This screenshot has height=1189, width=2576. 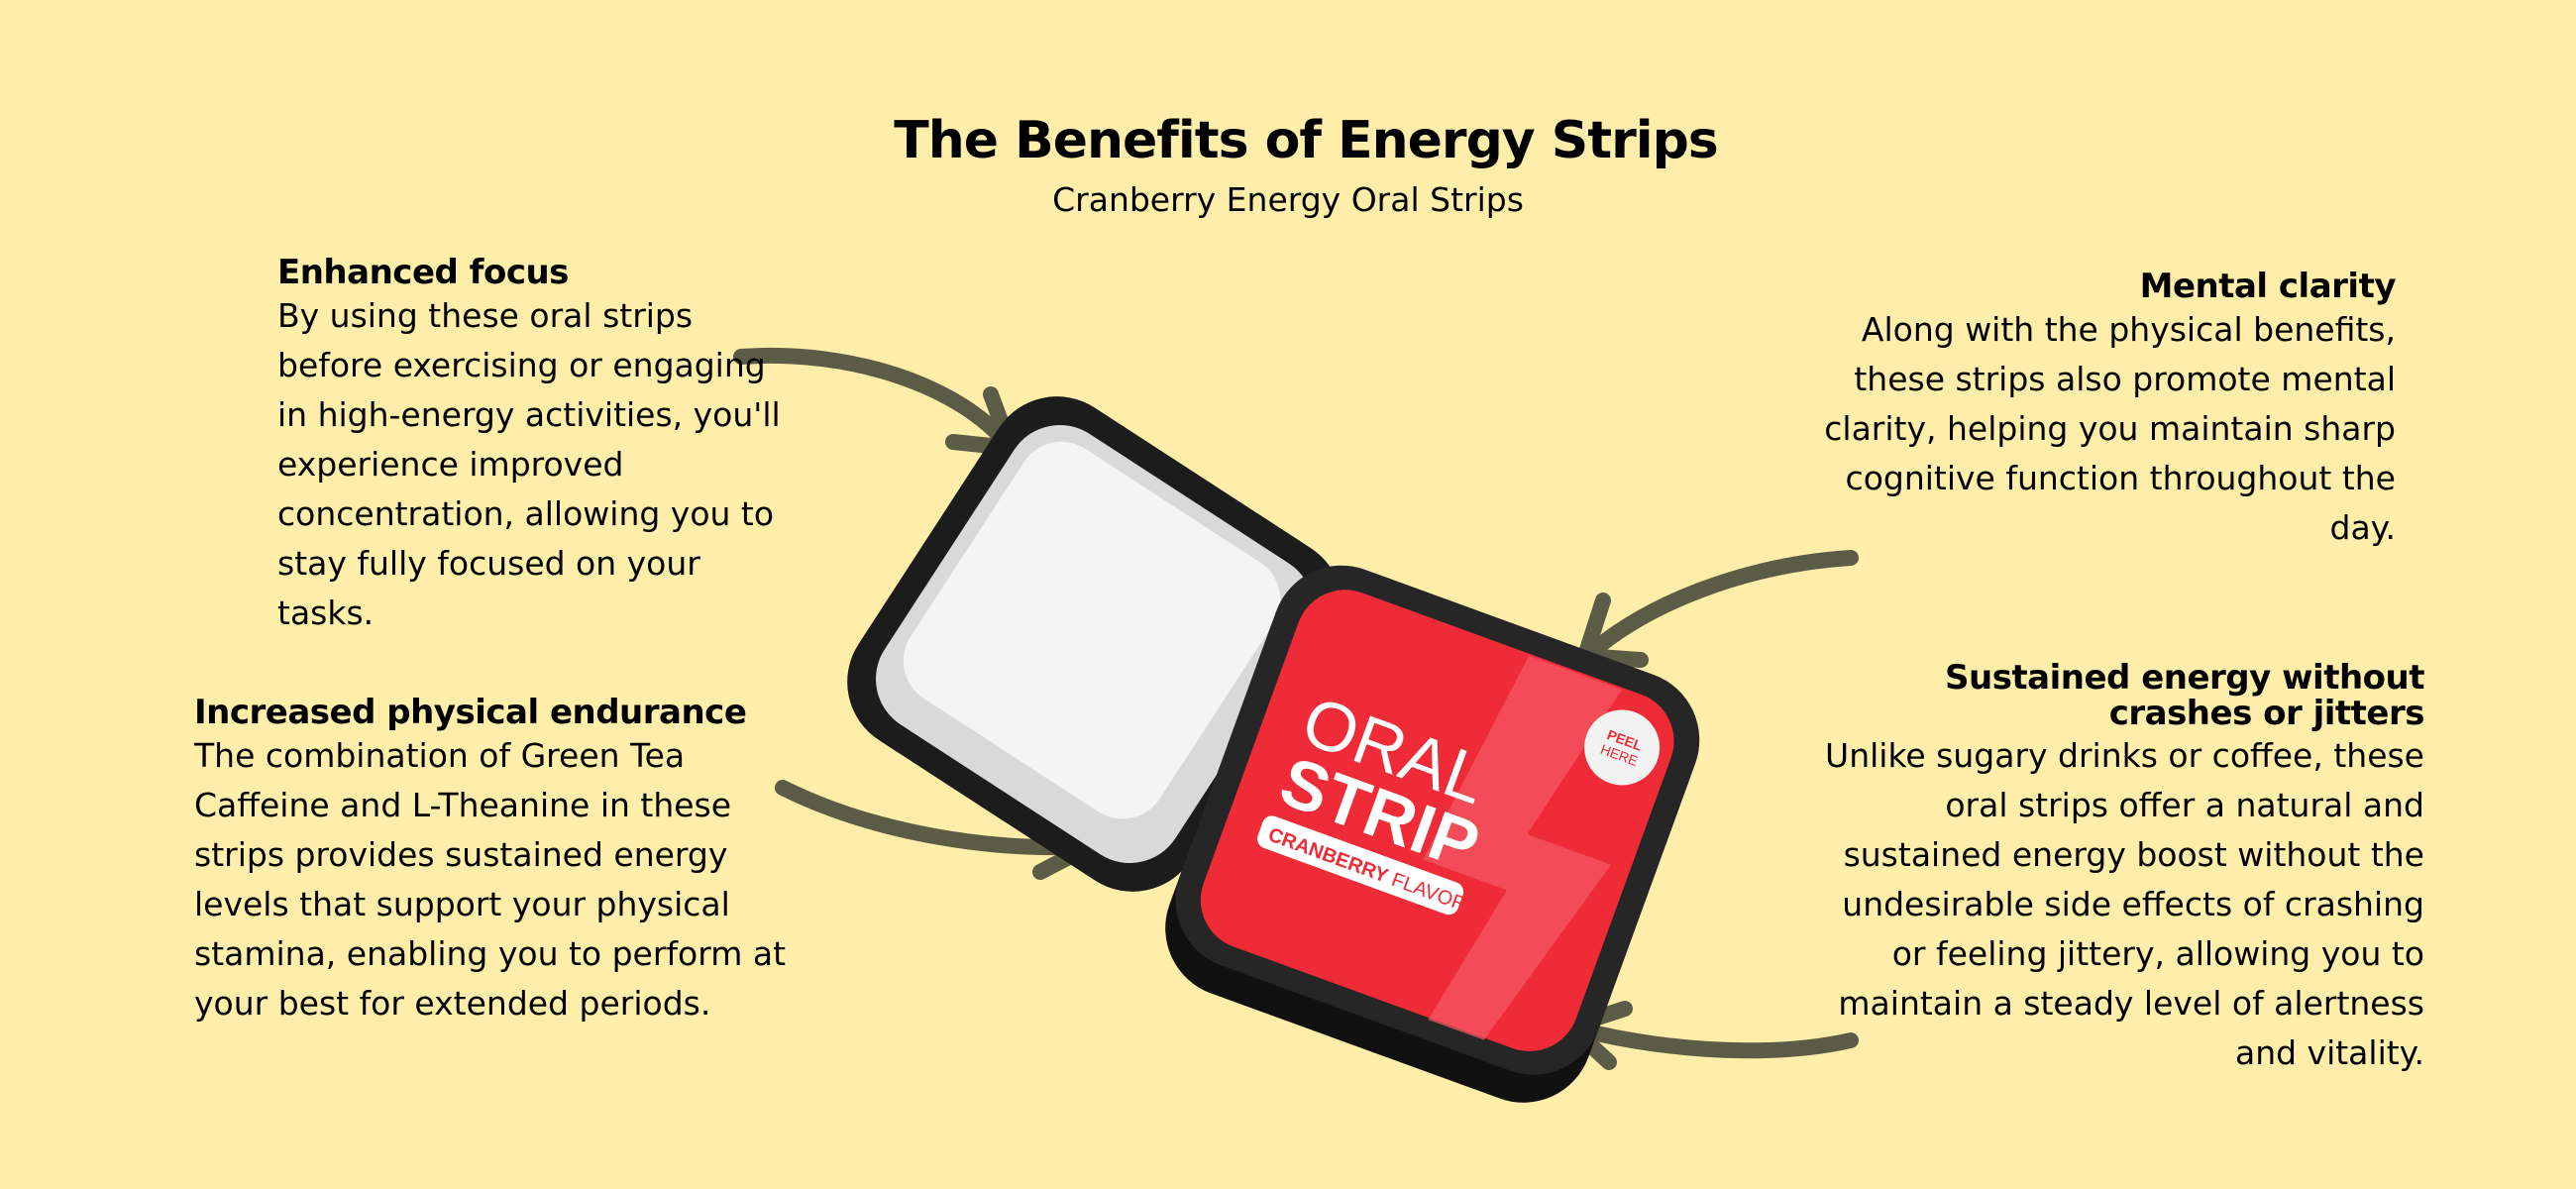 What do you see at coordinates (1288, 199) in the screenshot?
I see `page-subtitle: Cranberry Energy Oral Strips` at bounding box center [1288, 199].